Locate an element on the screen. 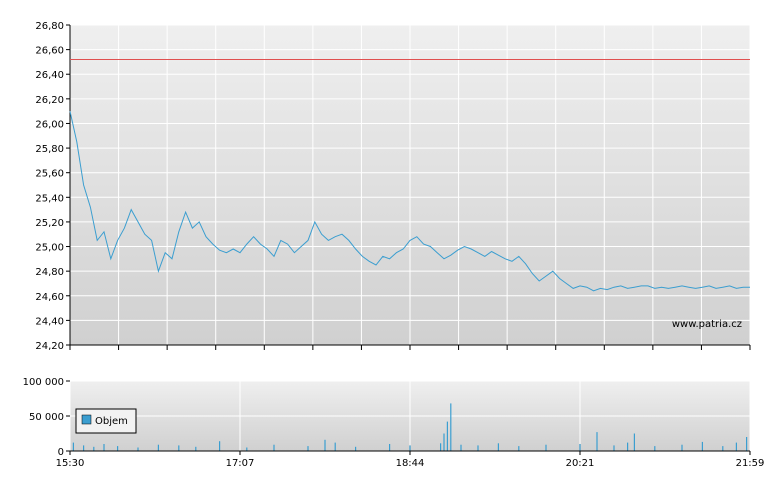  volume-y-tick-label: 0 is located at coordinates (61, 452).